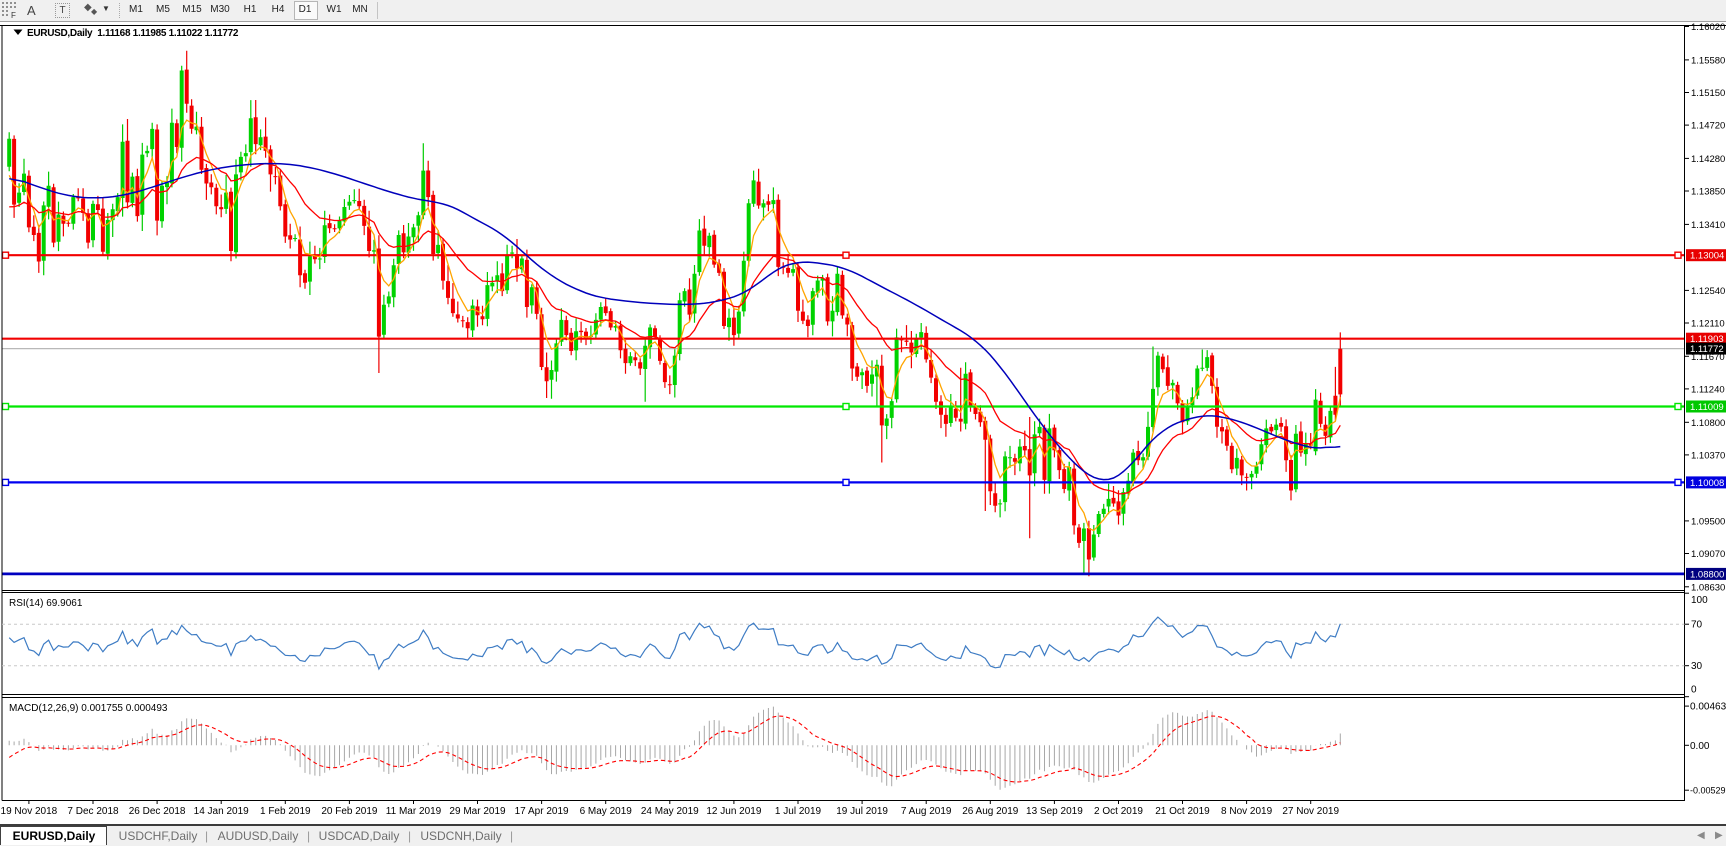  What do you see at coordinates (46, 603) in the screenshot?
I see `svg-text: RSI(14) 69.9061` at bounding box center [46, 603].